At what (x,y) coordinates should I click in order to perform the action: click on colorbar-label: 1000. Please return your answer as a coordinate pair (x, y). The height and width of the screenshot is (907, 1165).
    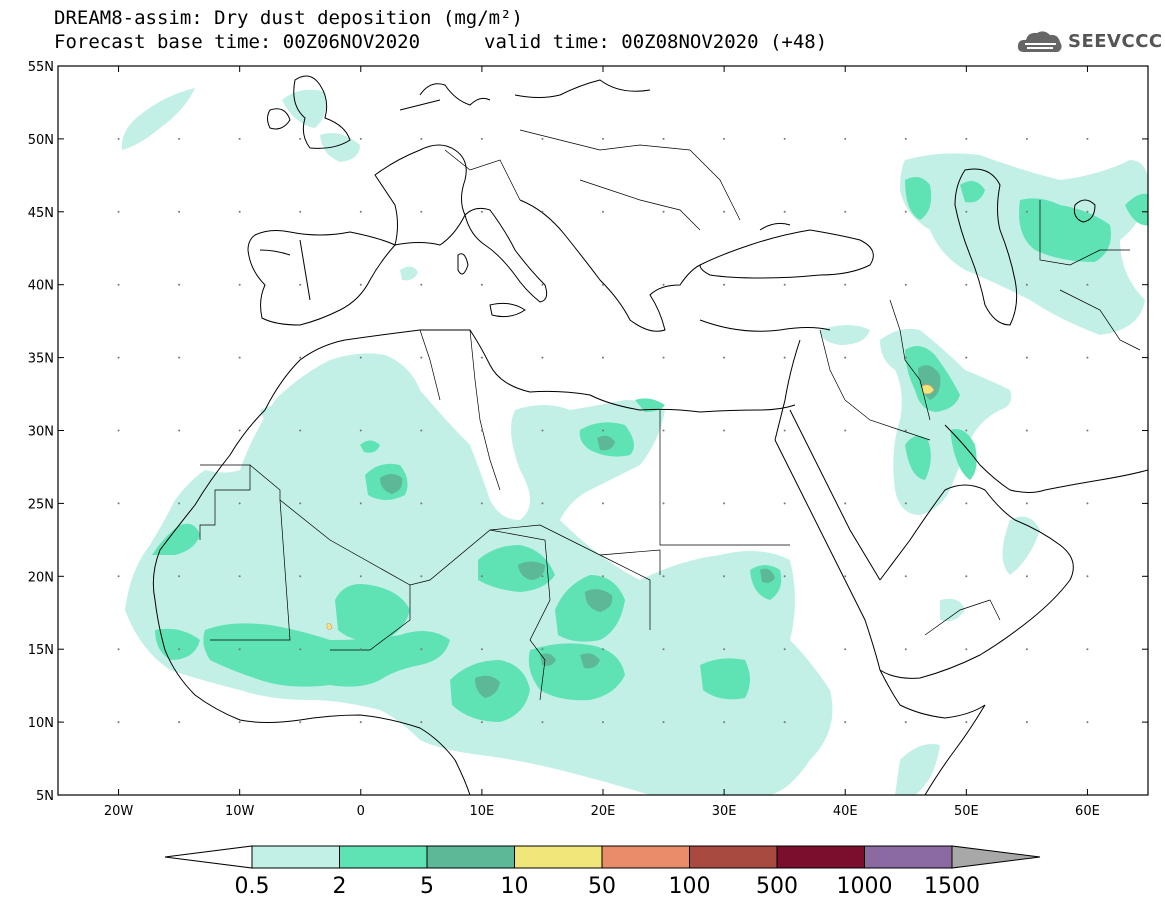
    Looking at the image, I should click on (865, 886).